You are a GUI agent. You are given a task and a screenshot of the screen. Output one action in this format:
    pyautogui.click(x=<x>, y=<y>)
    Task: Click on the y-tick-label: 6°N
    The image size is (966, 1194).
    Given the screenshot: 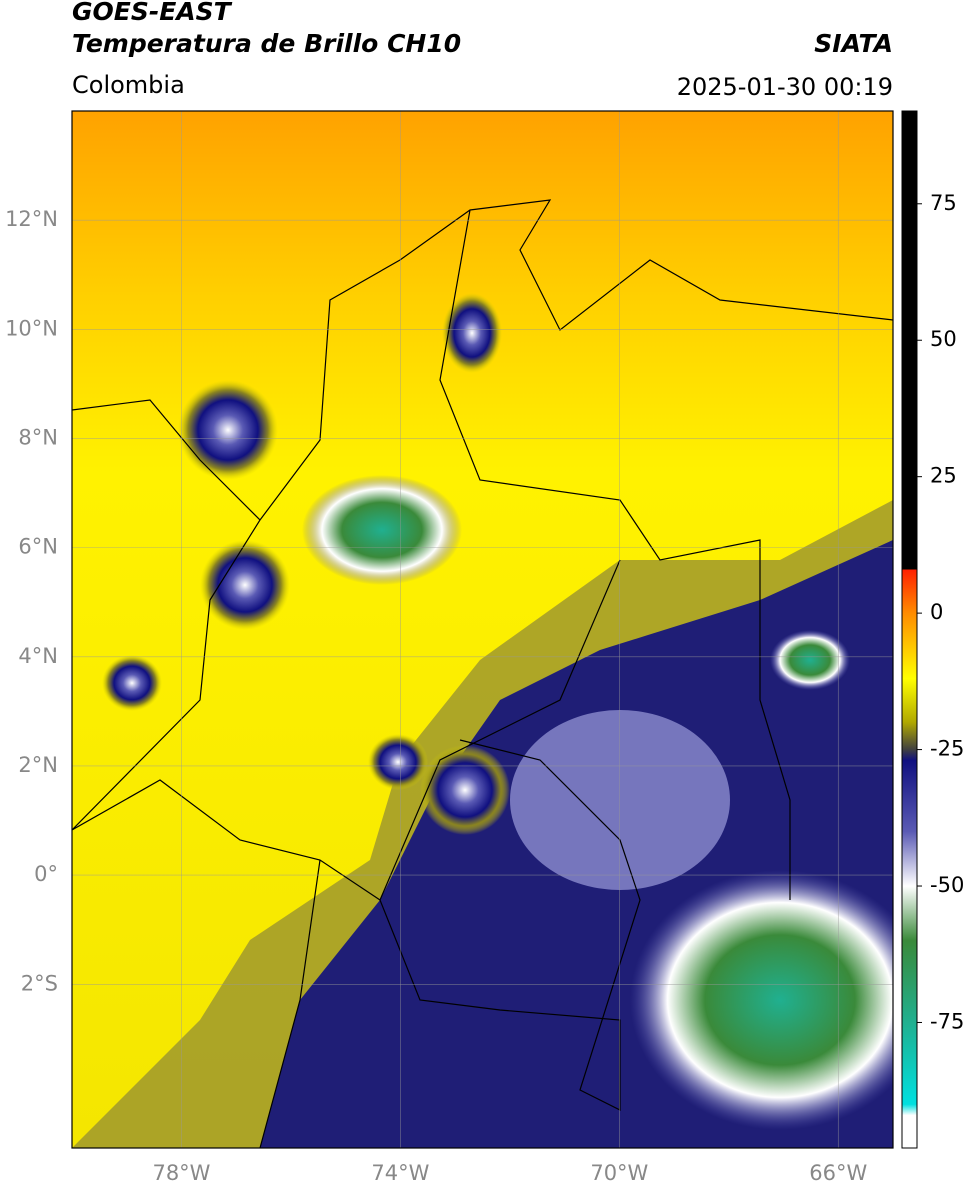 What is the action you would take?
    pyautogui.click(x=38, y=547)
    